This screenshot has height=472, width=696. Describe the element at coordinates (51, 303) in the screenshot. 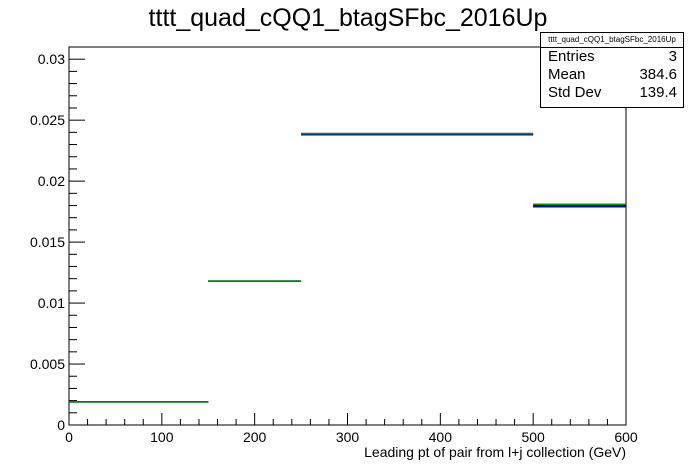

I see `y-tick-label: 0.01` at that location.